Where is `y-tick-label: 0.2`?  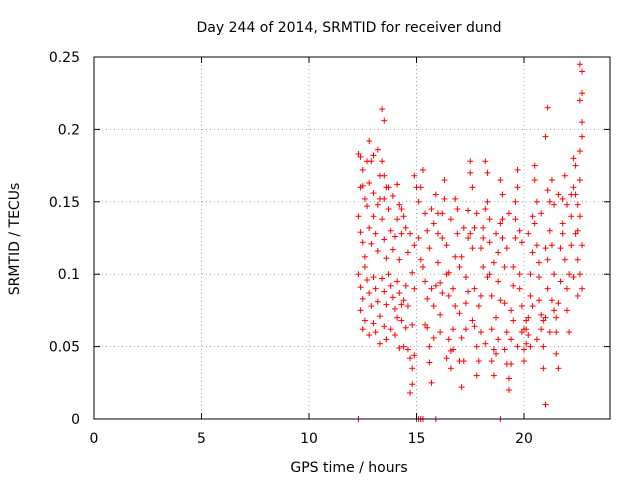
y-tick-label: 0.2 is located at coordinates (69, 130).